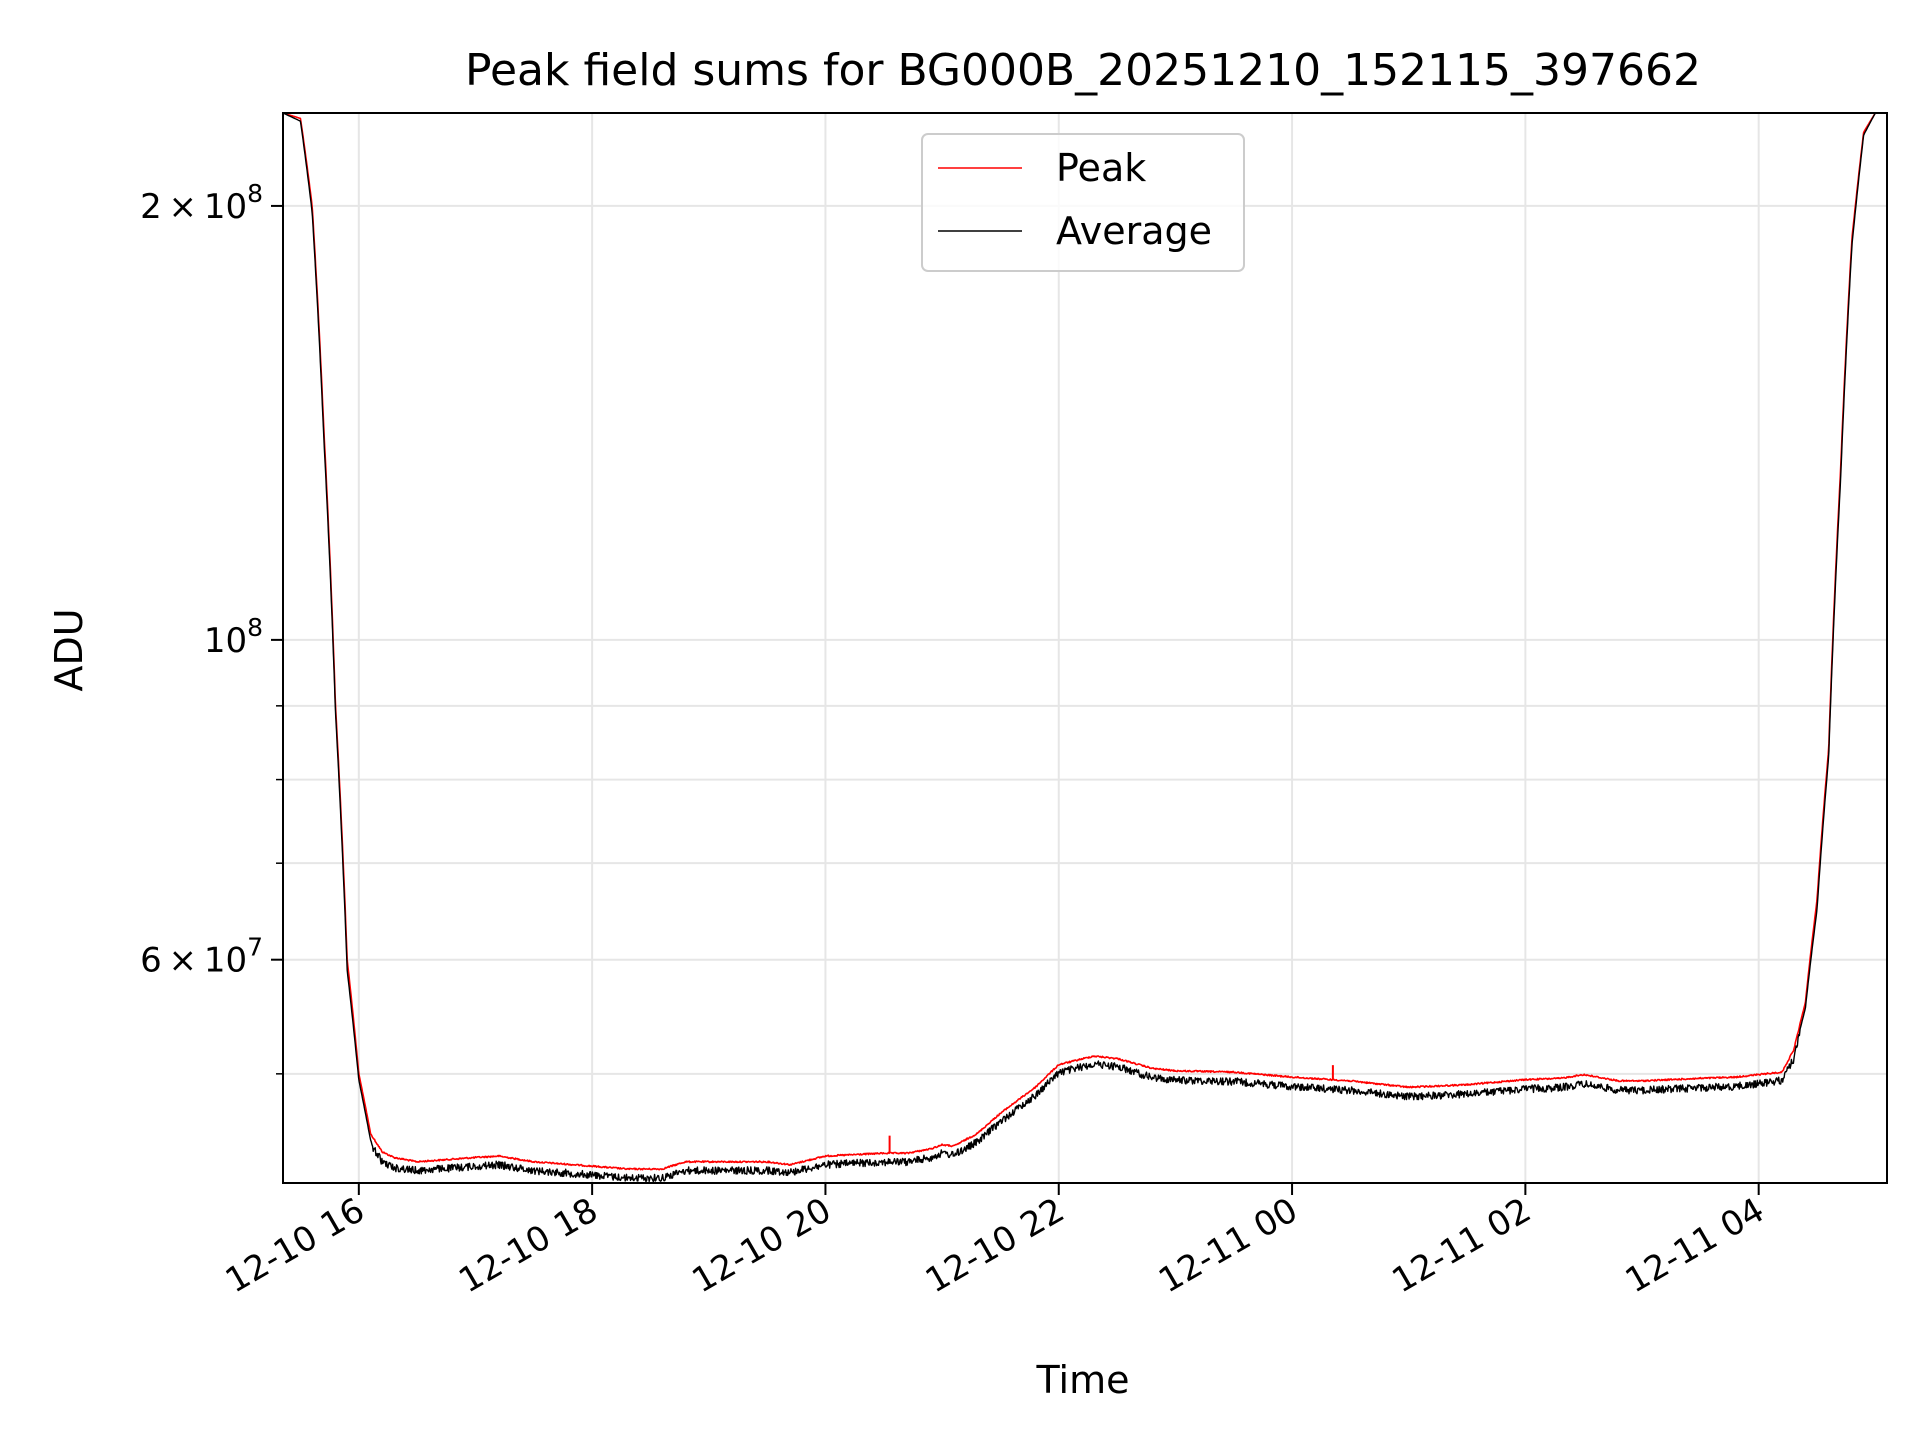 This screenshot has width=1920, height=1440. I want to click on y-axis-label: ADU, so click(69, 649).